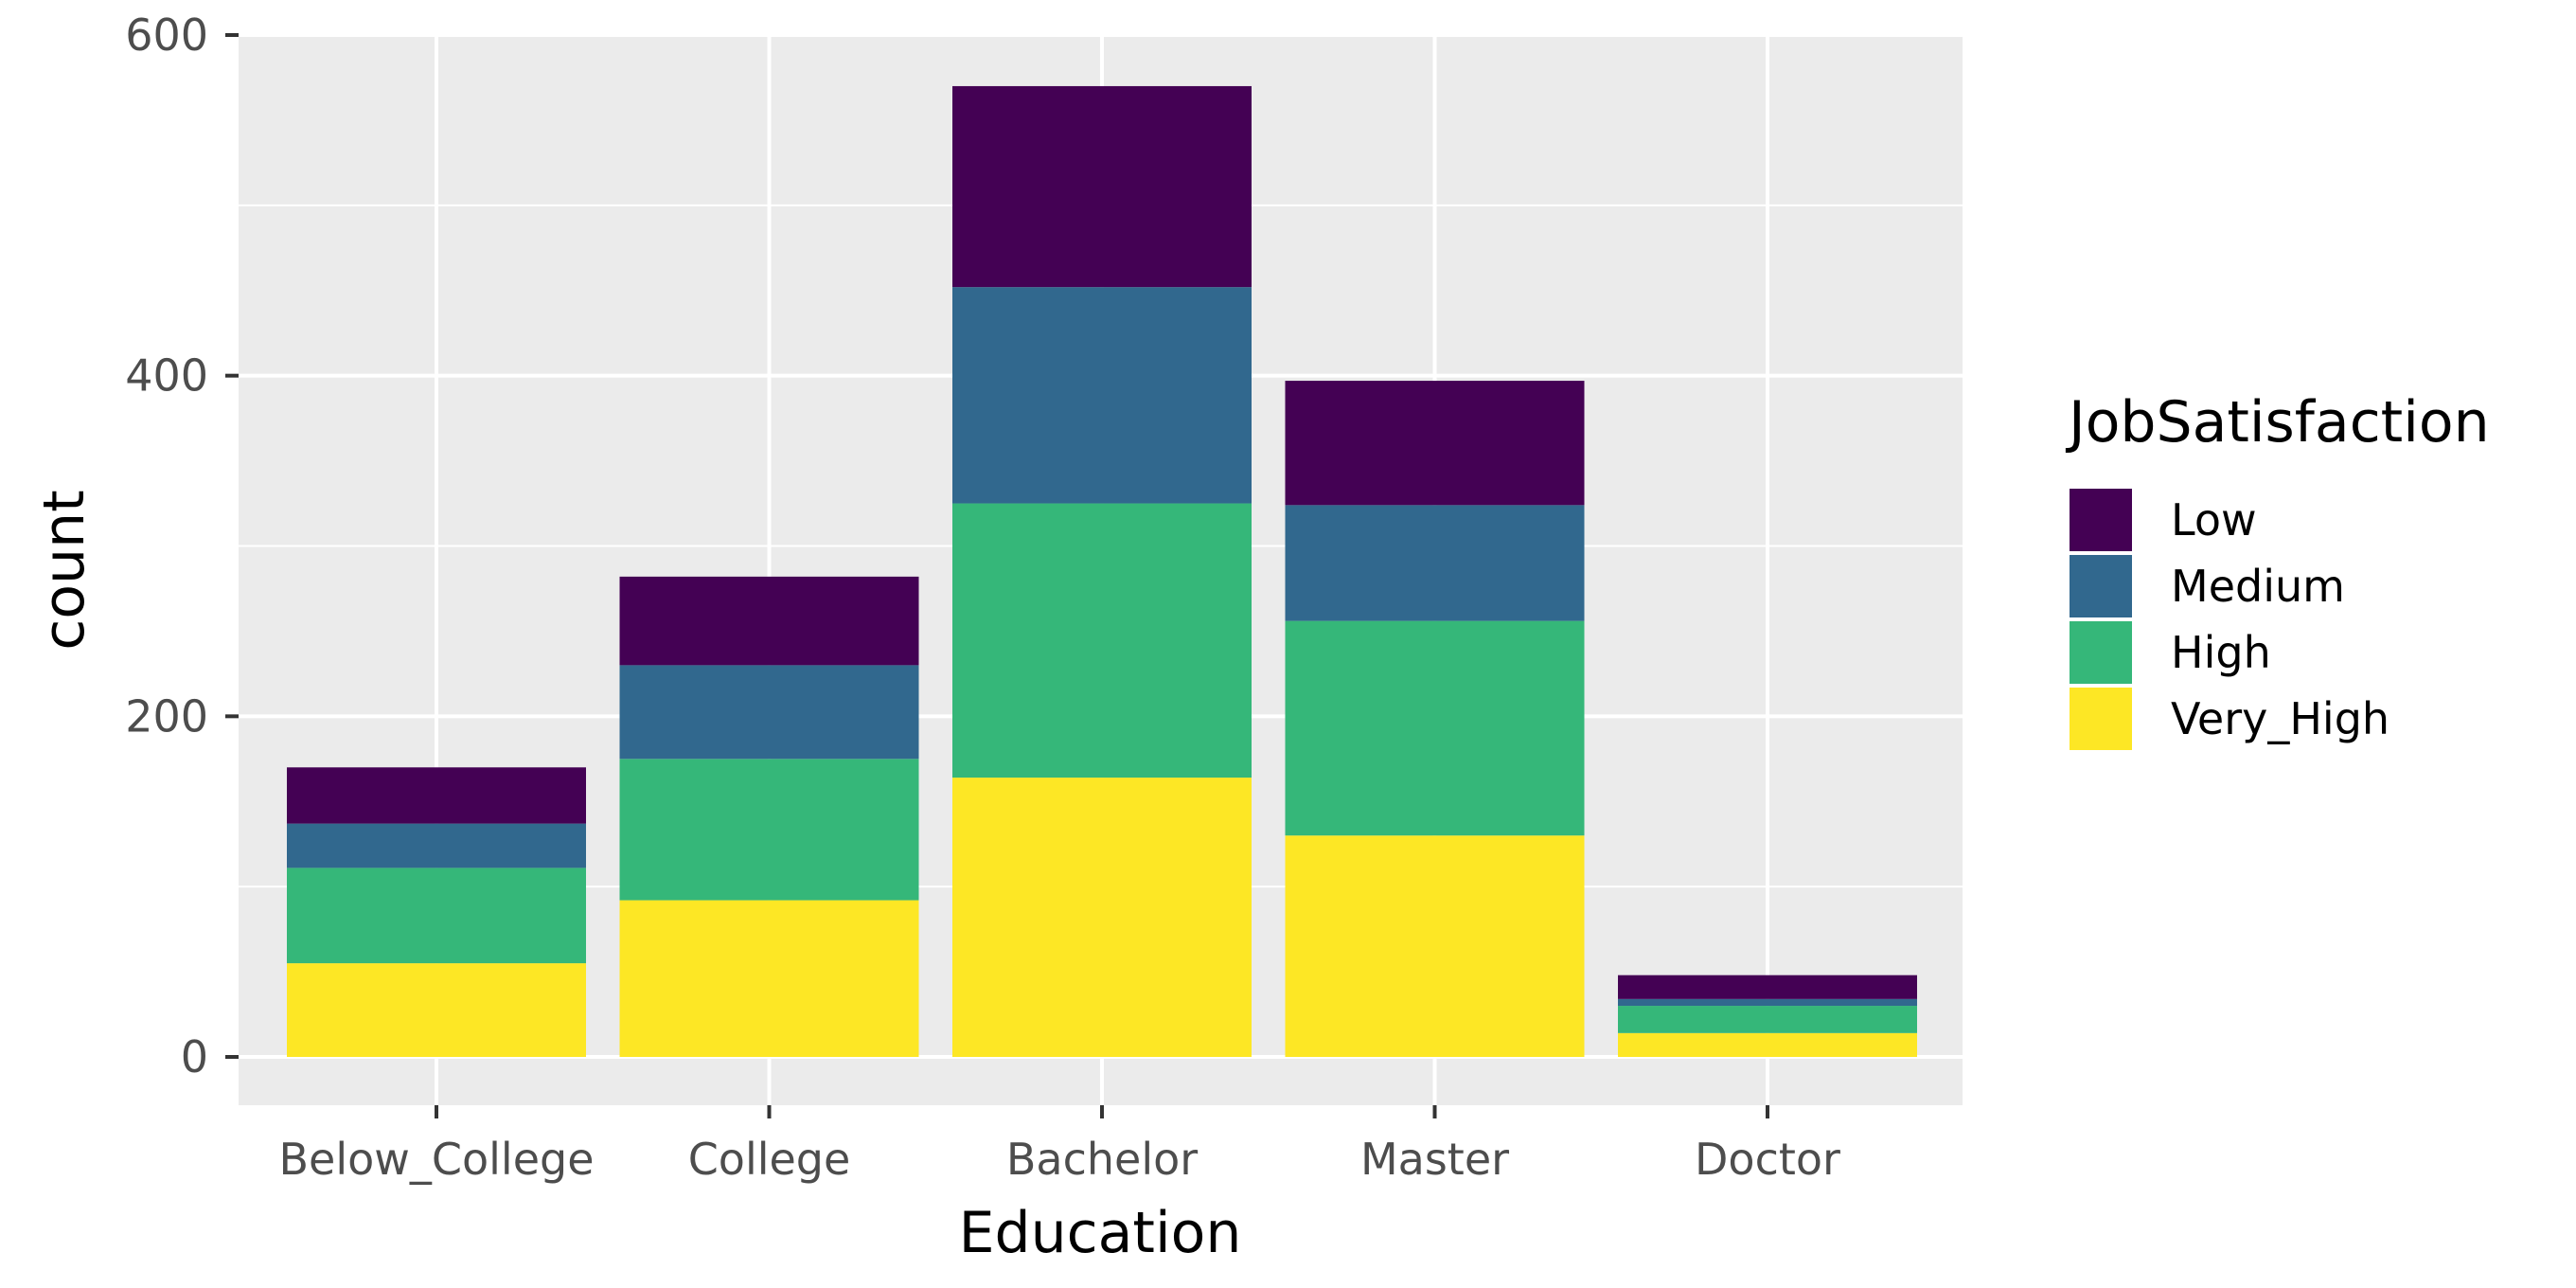 Image resolution: width=2576 pixels, height=1288 pixels. Describe the element at coordinates (167, 376) in the screenshot. I see `y-tick-label: 400` at that location.